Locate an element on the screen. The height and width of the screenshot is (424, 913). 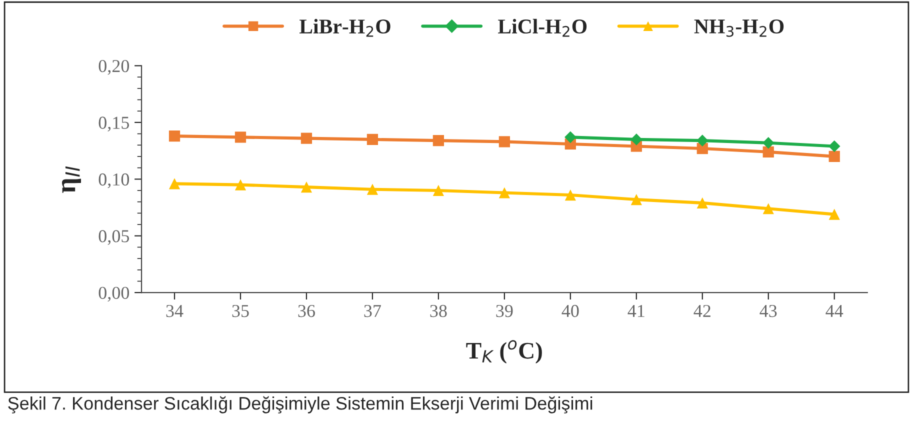
y-tick-label: 0,10 is located at coordinates (114, 180).